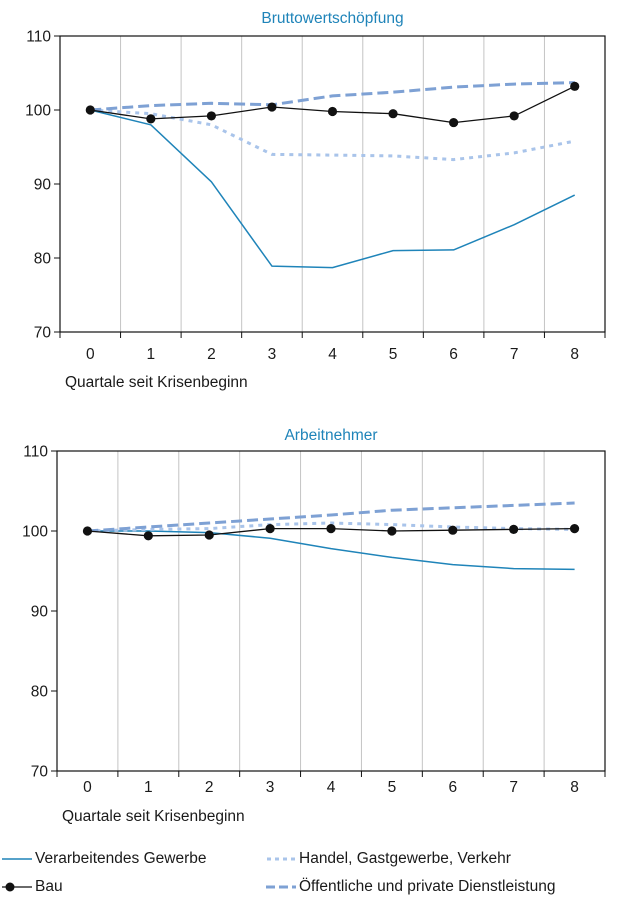 The image size is (617, 905). What do you see at coordinates (121, 858) in the screenshot?
I see `legend-label: Verarbeitendes Gewerbe` at bounding box center [121, 858].